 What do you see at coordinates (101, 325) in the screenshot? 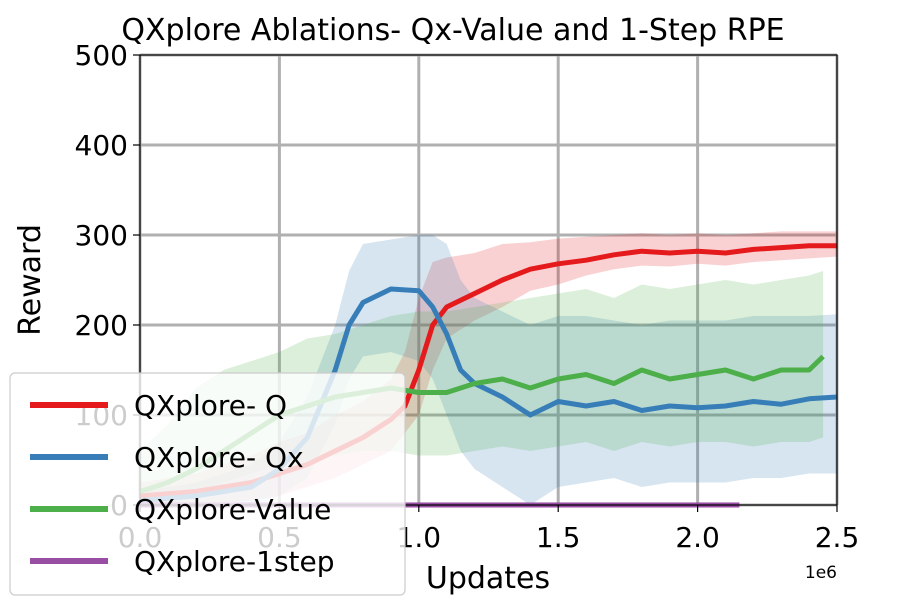
I see `y-tick-label: 200` at bounding box center [101, 325].